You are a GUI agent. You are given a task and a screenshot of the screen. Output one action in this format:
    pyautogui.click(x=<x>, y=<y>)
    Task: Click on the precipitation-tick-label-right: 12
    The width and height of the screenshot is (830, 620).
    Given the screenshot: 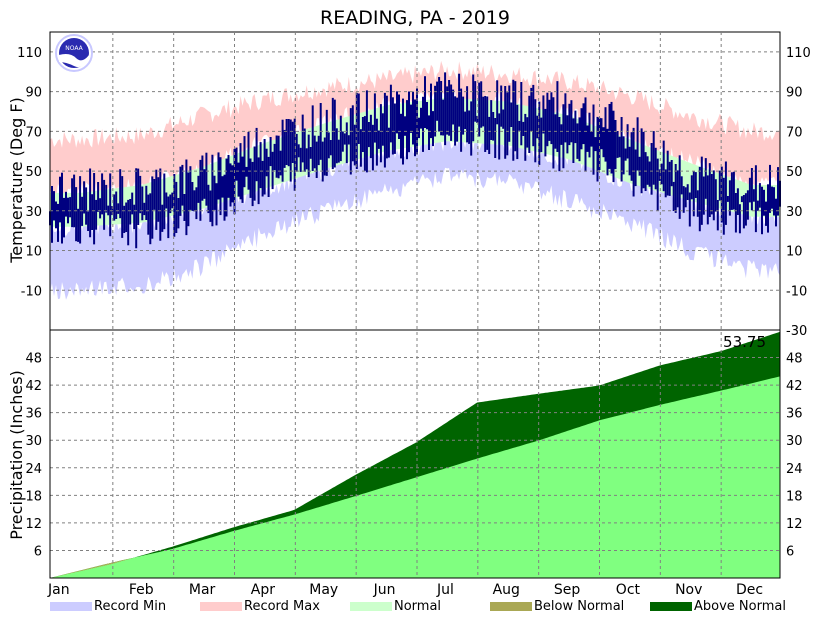 What is the action you would take?
    pyautogui.click(x=794, y=524)
    